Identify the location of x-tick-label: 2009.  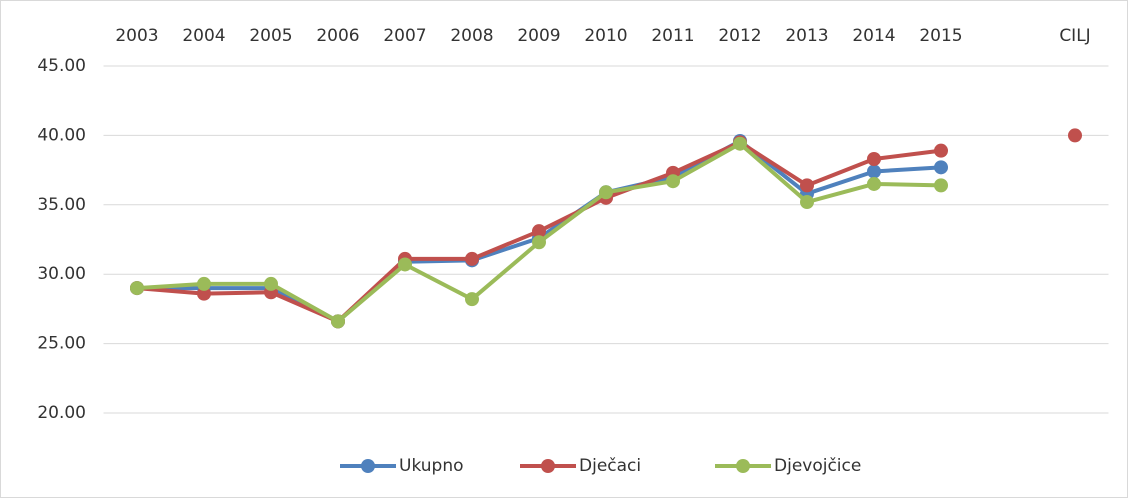
(538, 36).